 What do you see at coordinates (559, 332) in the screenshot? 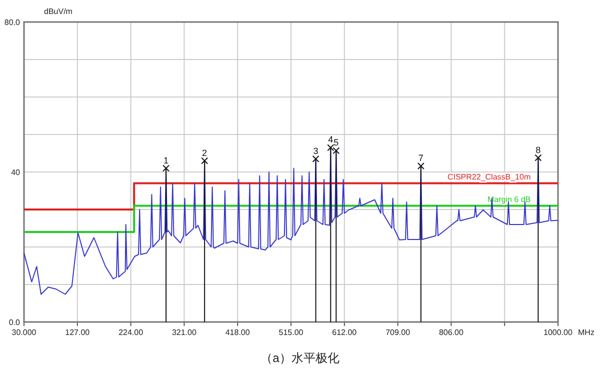
I see `x-tick-label: 1000.00` at bounding box center [559, 332].